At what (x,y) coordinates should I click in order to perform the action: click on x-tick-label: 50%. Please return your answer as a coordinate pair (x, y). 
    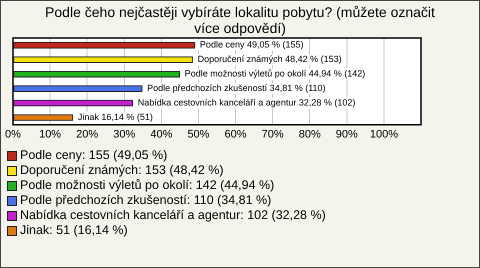
    Looking at the image, I should click on (198, 134).